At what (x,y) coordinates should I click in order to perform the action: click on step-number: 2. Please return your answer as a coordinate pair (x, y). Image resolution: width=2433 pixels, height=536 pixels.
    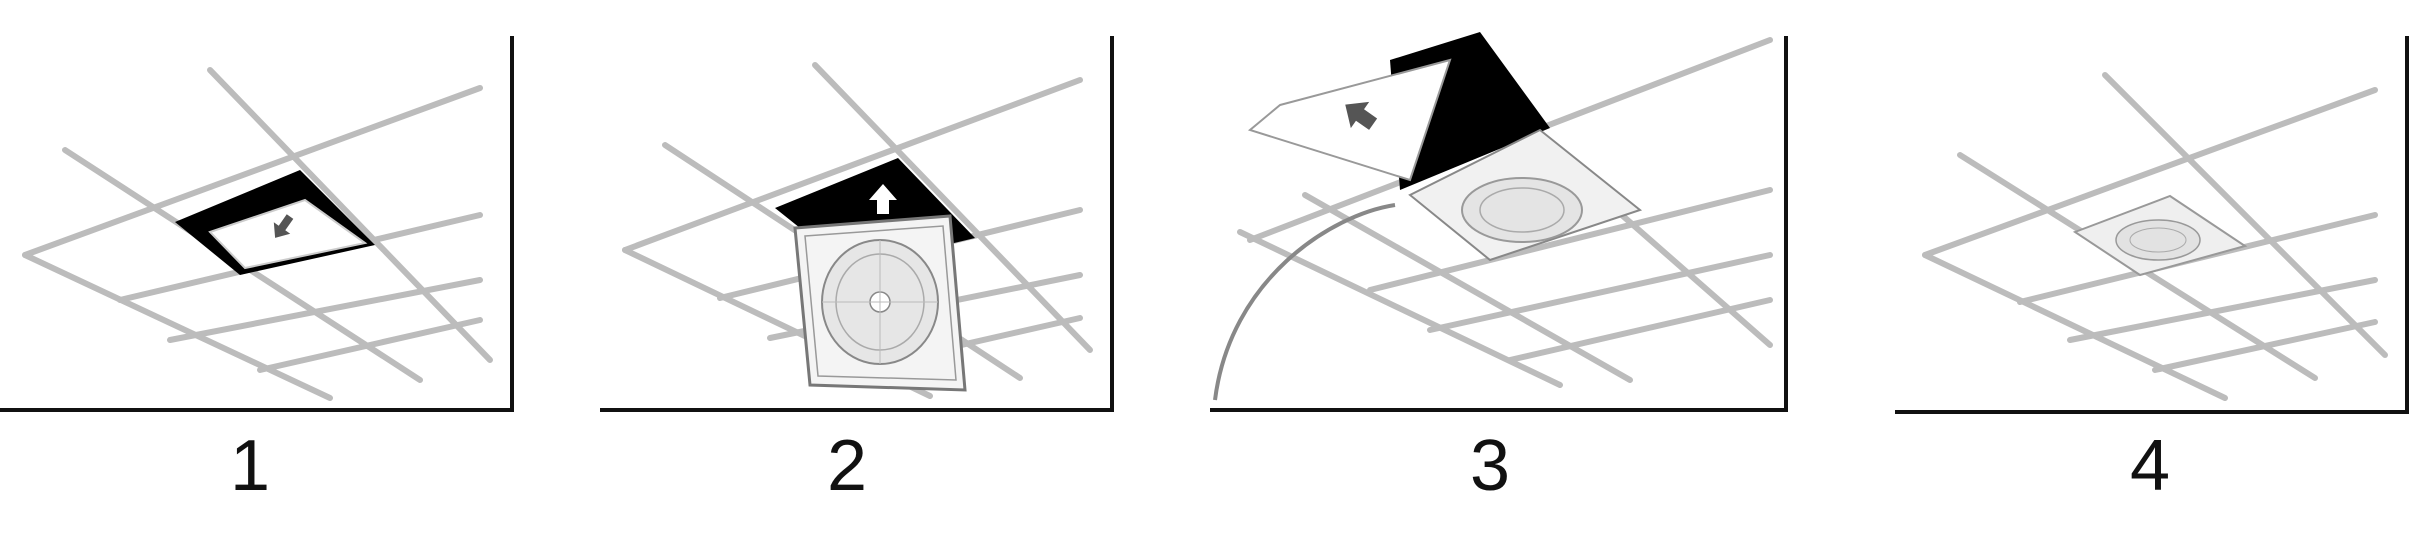
    Looking at the image, I should click on (847, 466).